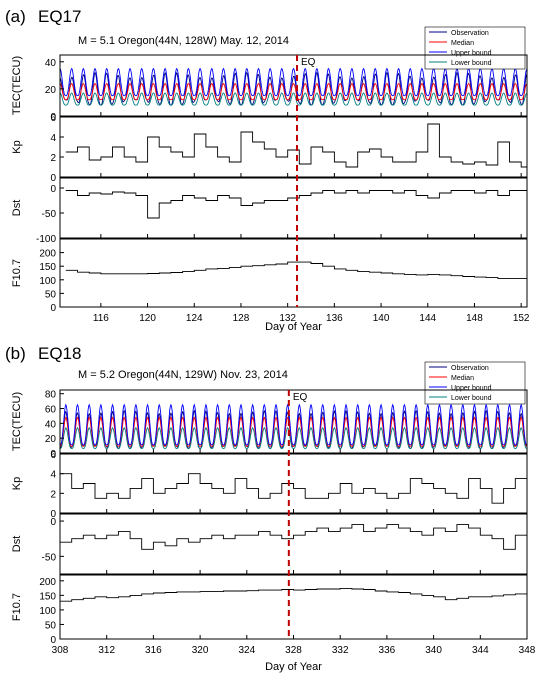  I want to click on y-axis-label: TEC(TECU), so click(17, 421).